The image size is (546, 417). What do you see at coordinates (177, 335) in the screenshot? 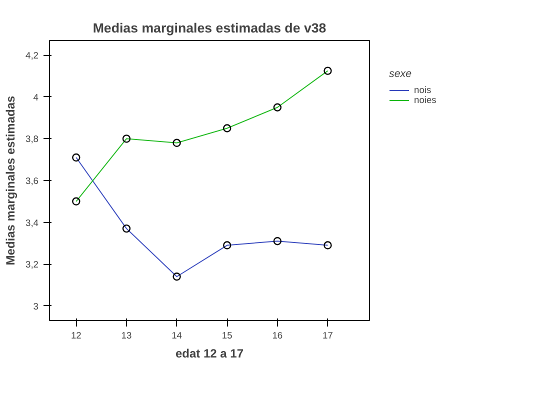
I see `x-tick-label: 14` at bounding box center [177, 335].